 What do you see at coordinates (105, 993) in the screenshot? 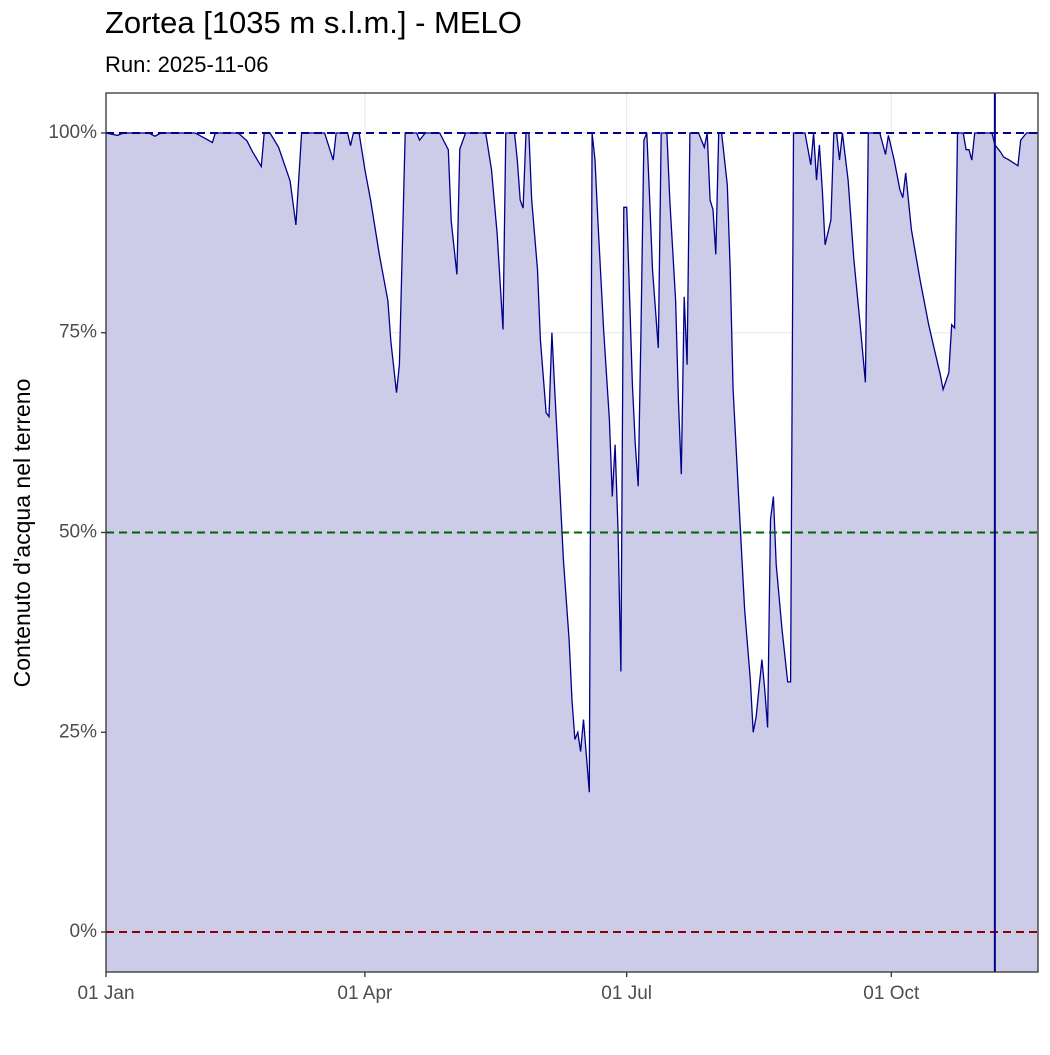
I see `x-tick-label: 01 Jan` at bounding box center [105, 993].